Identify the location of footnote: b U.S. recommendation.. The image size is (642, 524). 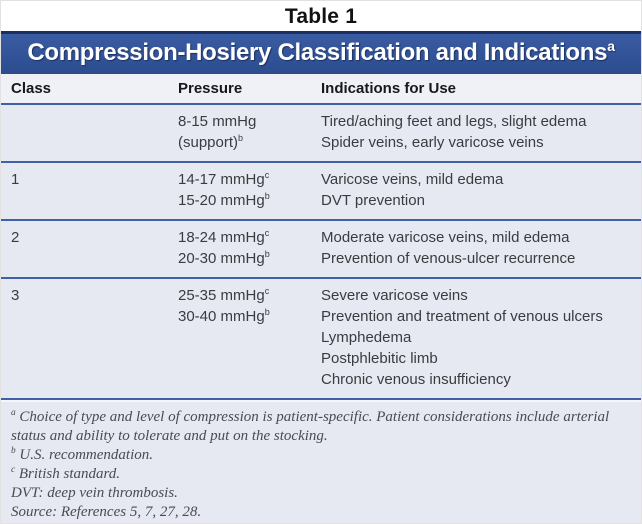
(82, 454).